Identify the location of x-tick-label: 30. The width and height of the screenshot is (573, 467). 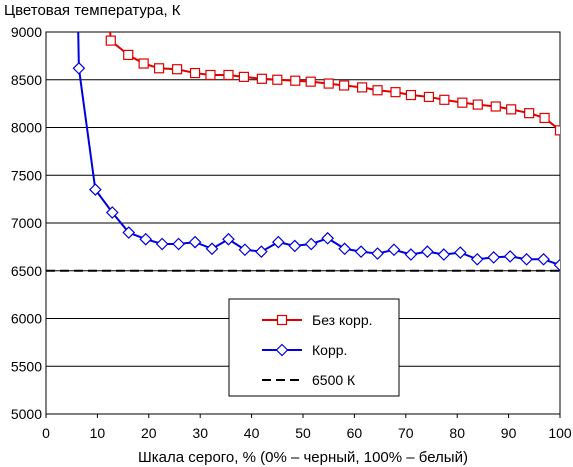
(200, 433).